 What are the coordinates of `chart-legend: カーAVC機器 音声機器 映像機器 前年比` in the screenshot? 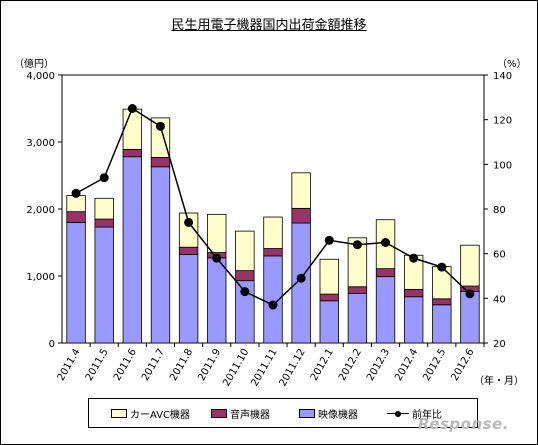 It's located at (283, 413).